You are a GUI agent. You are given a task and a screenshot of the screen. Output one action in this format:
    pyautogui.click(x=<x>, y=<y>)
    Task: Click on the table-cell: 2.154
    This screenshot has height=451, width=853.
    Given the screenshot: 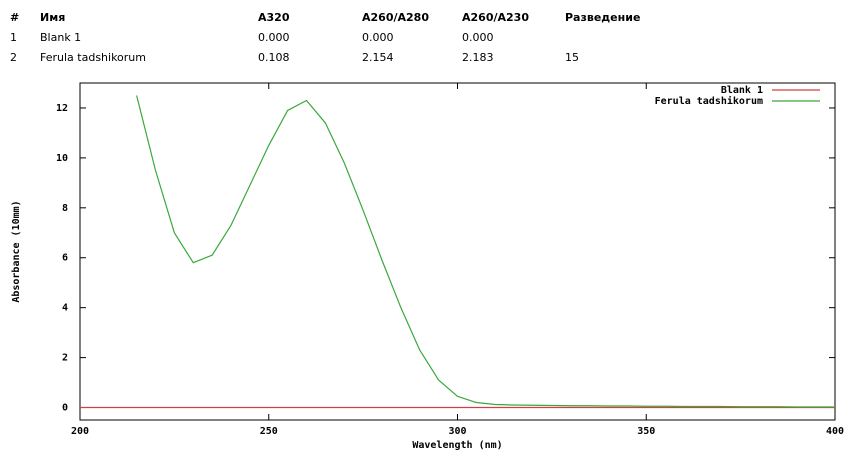 What is the action you would take?
    pyautogui.click(x=378, y=57)
    